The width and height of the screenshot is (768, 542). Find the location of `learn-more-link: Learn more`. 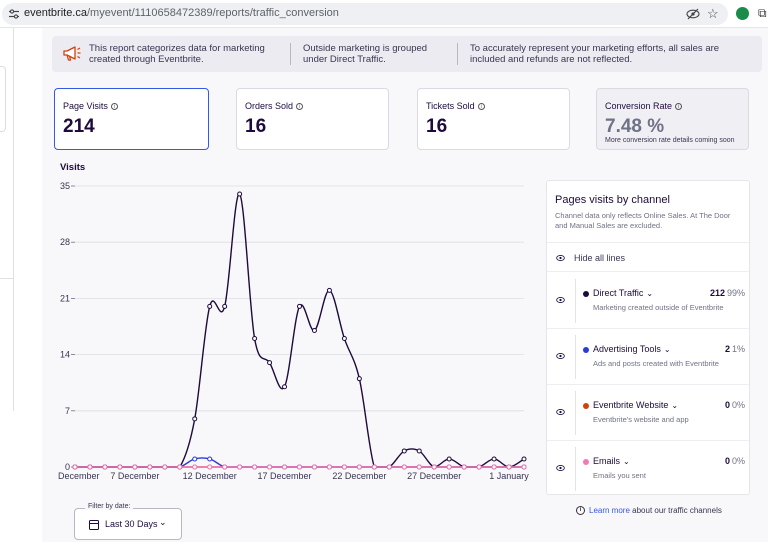

learn-more-link: Learn more is located at coordinates (609, 510).